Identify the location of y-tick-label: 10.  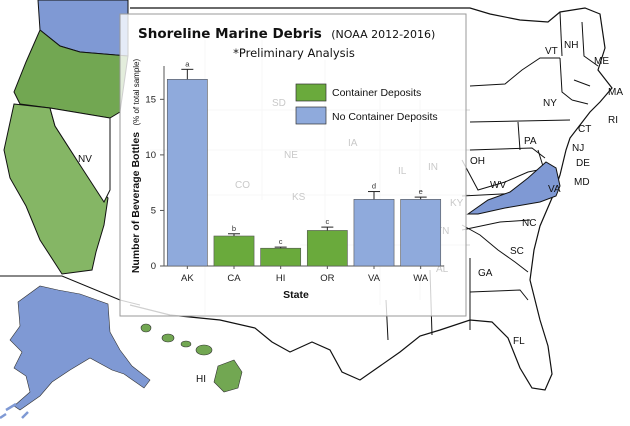
(150, 155).